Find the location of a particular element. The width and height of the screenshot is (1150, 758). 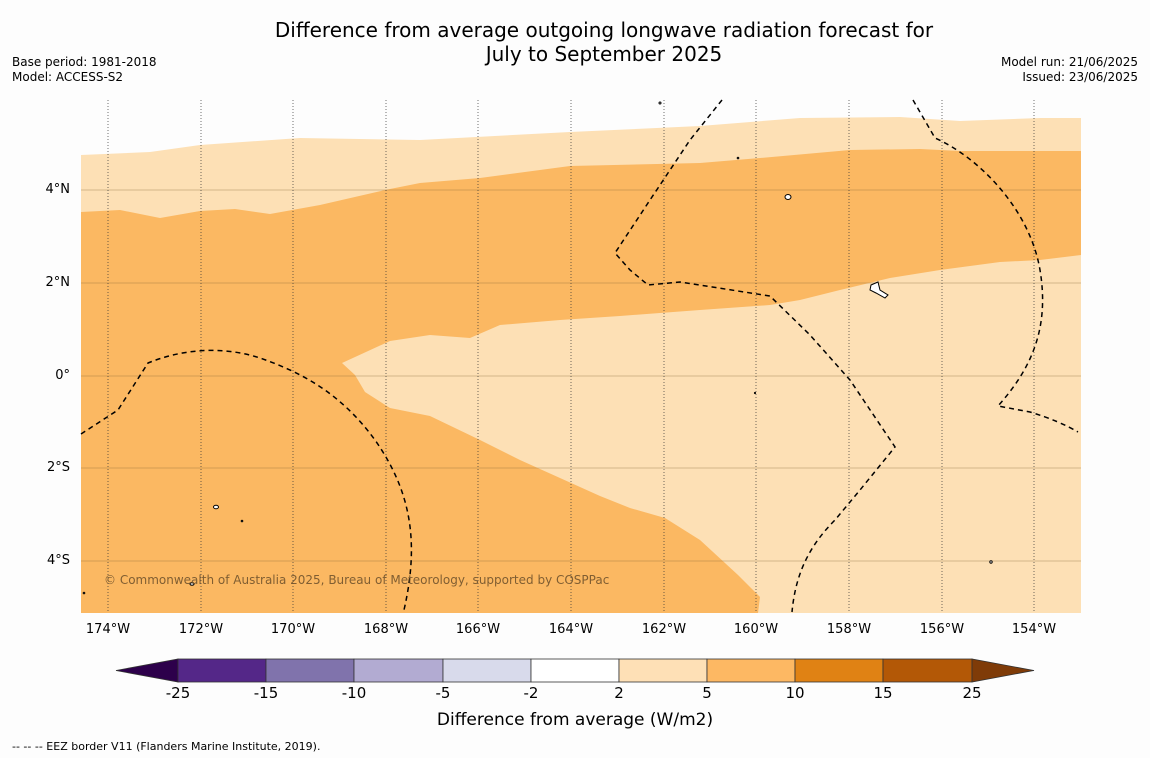

lon-label: 168°W is located at coordinates (386, 629).